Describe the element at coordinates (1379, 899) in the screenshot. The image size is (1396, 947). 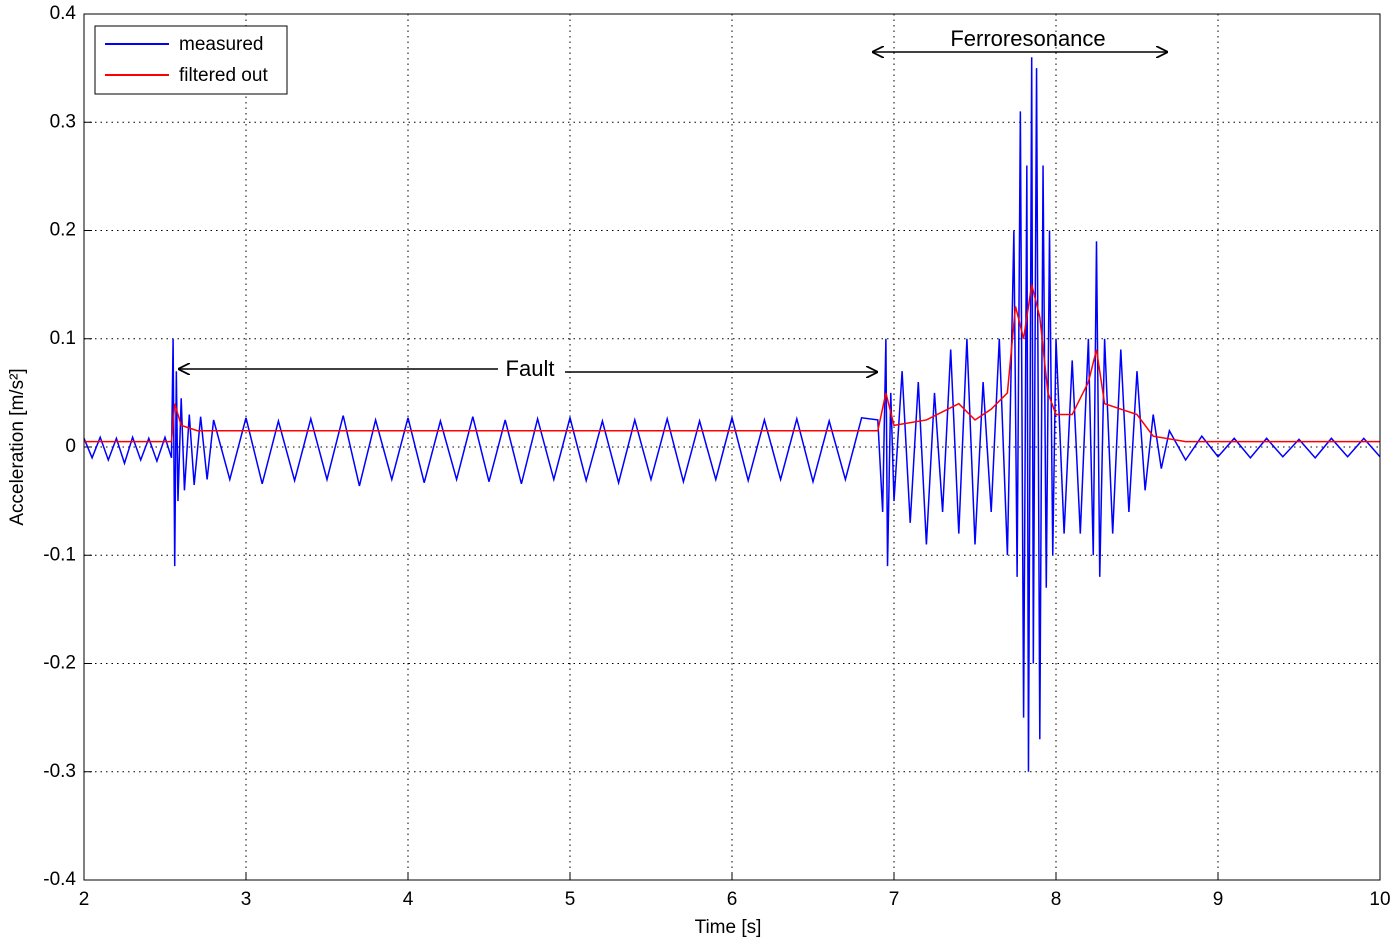
I see `x-tick-label: 10` at that location.